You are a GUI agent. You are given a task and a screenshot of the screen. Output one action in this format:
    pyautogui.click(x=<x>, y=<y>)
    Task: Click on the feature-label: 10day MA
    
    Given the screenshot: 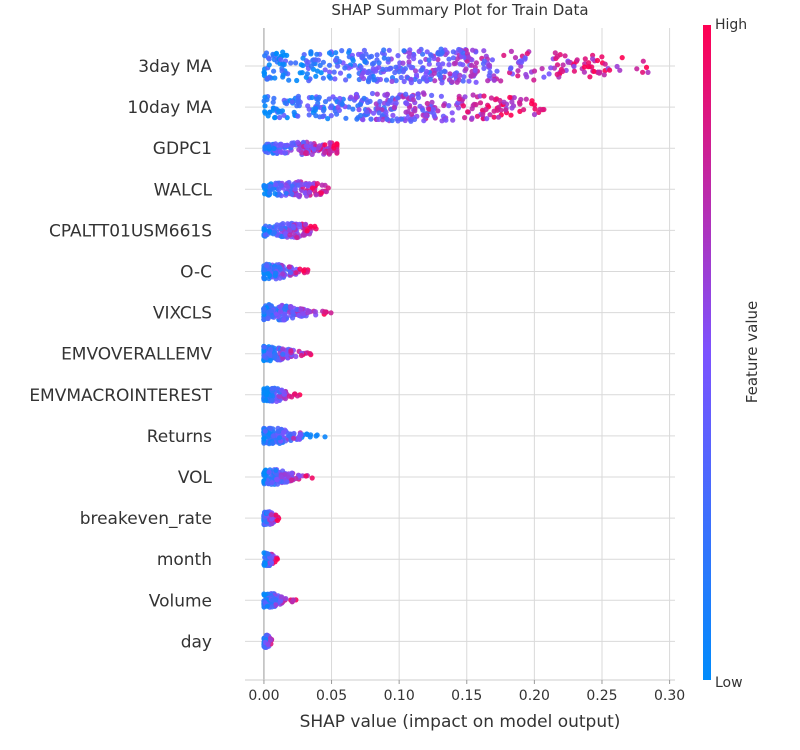 What is the action you would take?
    pyautogui.click(x=169, y=108)
    